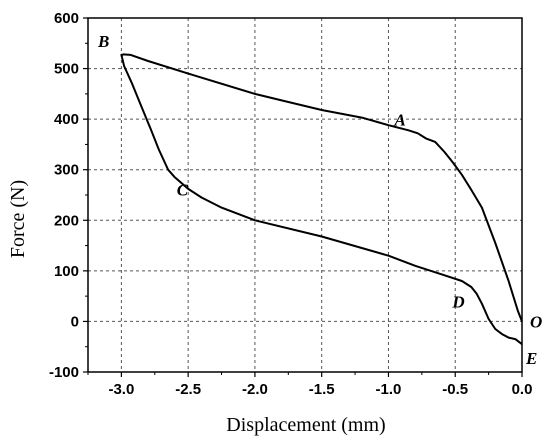  What do you see at coordinates (18, 219) in the screenshot?
I see `y-axis-title: Force (N)` at bounding box center [18, 219].